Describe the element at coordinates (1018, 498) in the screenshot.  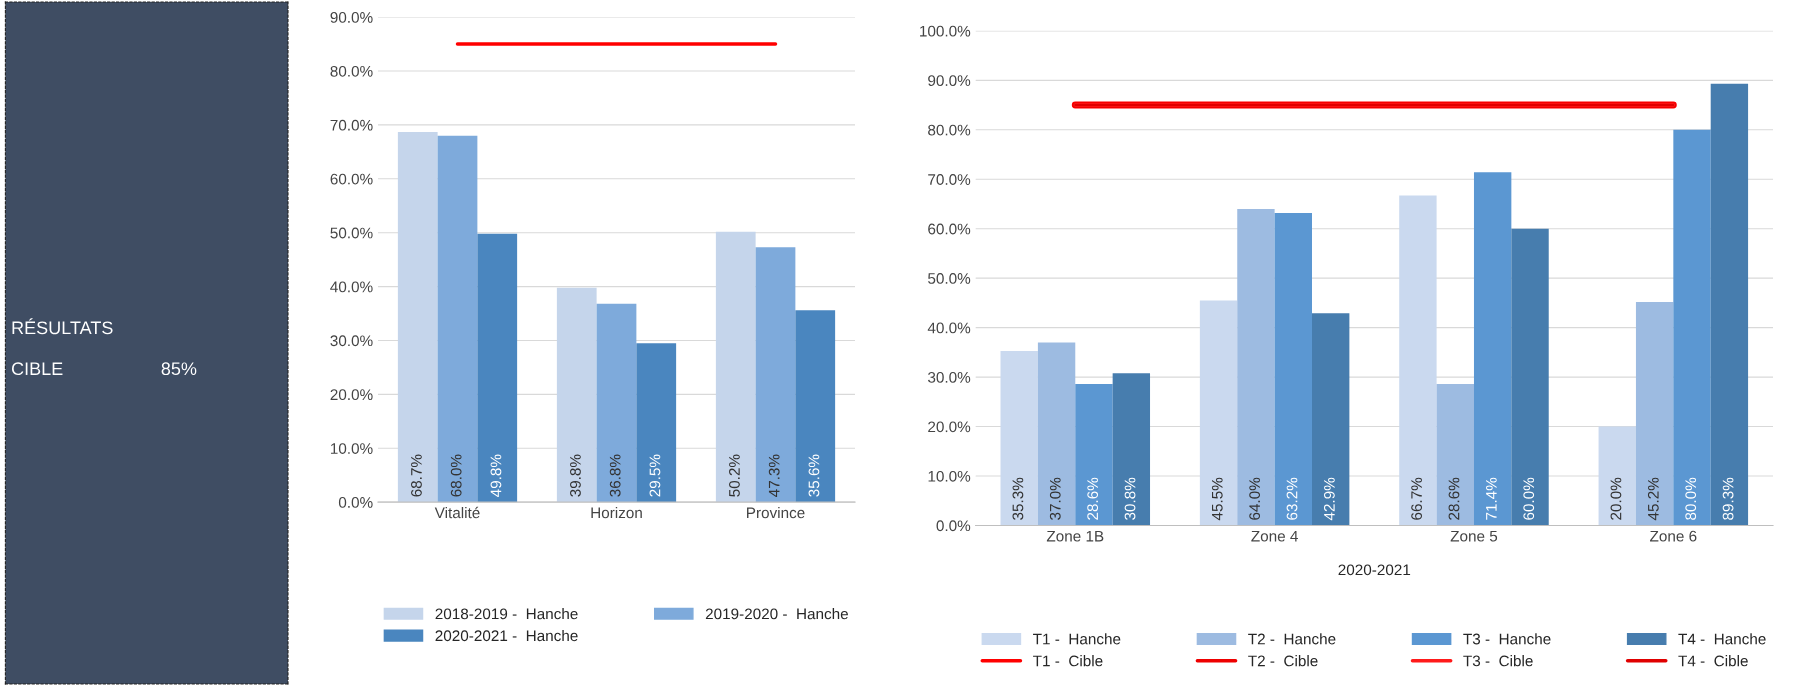
I see `data-label: 35.3%` at that location.